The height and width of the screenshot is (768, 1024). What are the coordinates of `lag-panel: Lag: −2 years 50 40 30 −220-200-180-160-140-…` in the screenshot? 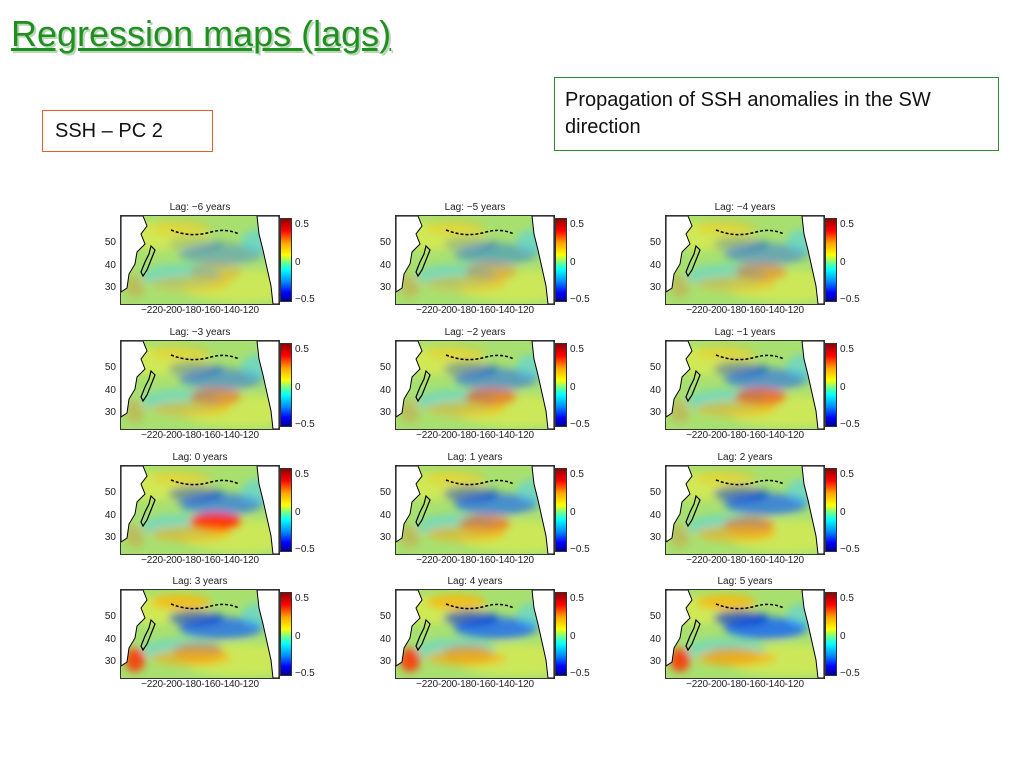 It's located at (495, 382).